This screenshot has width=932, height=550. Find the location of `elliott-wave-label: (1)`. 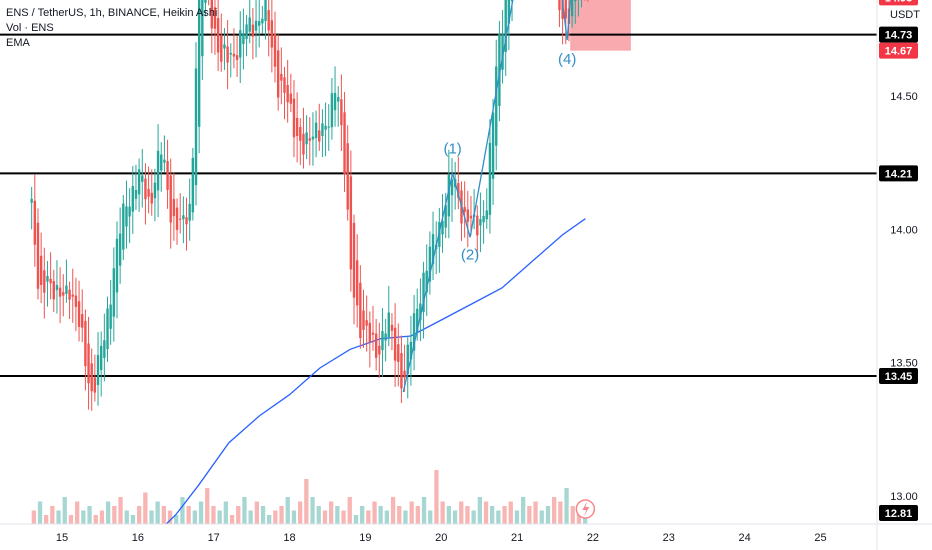

elliott-wave-label: (1) is located at coordinates (452, 148).